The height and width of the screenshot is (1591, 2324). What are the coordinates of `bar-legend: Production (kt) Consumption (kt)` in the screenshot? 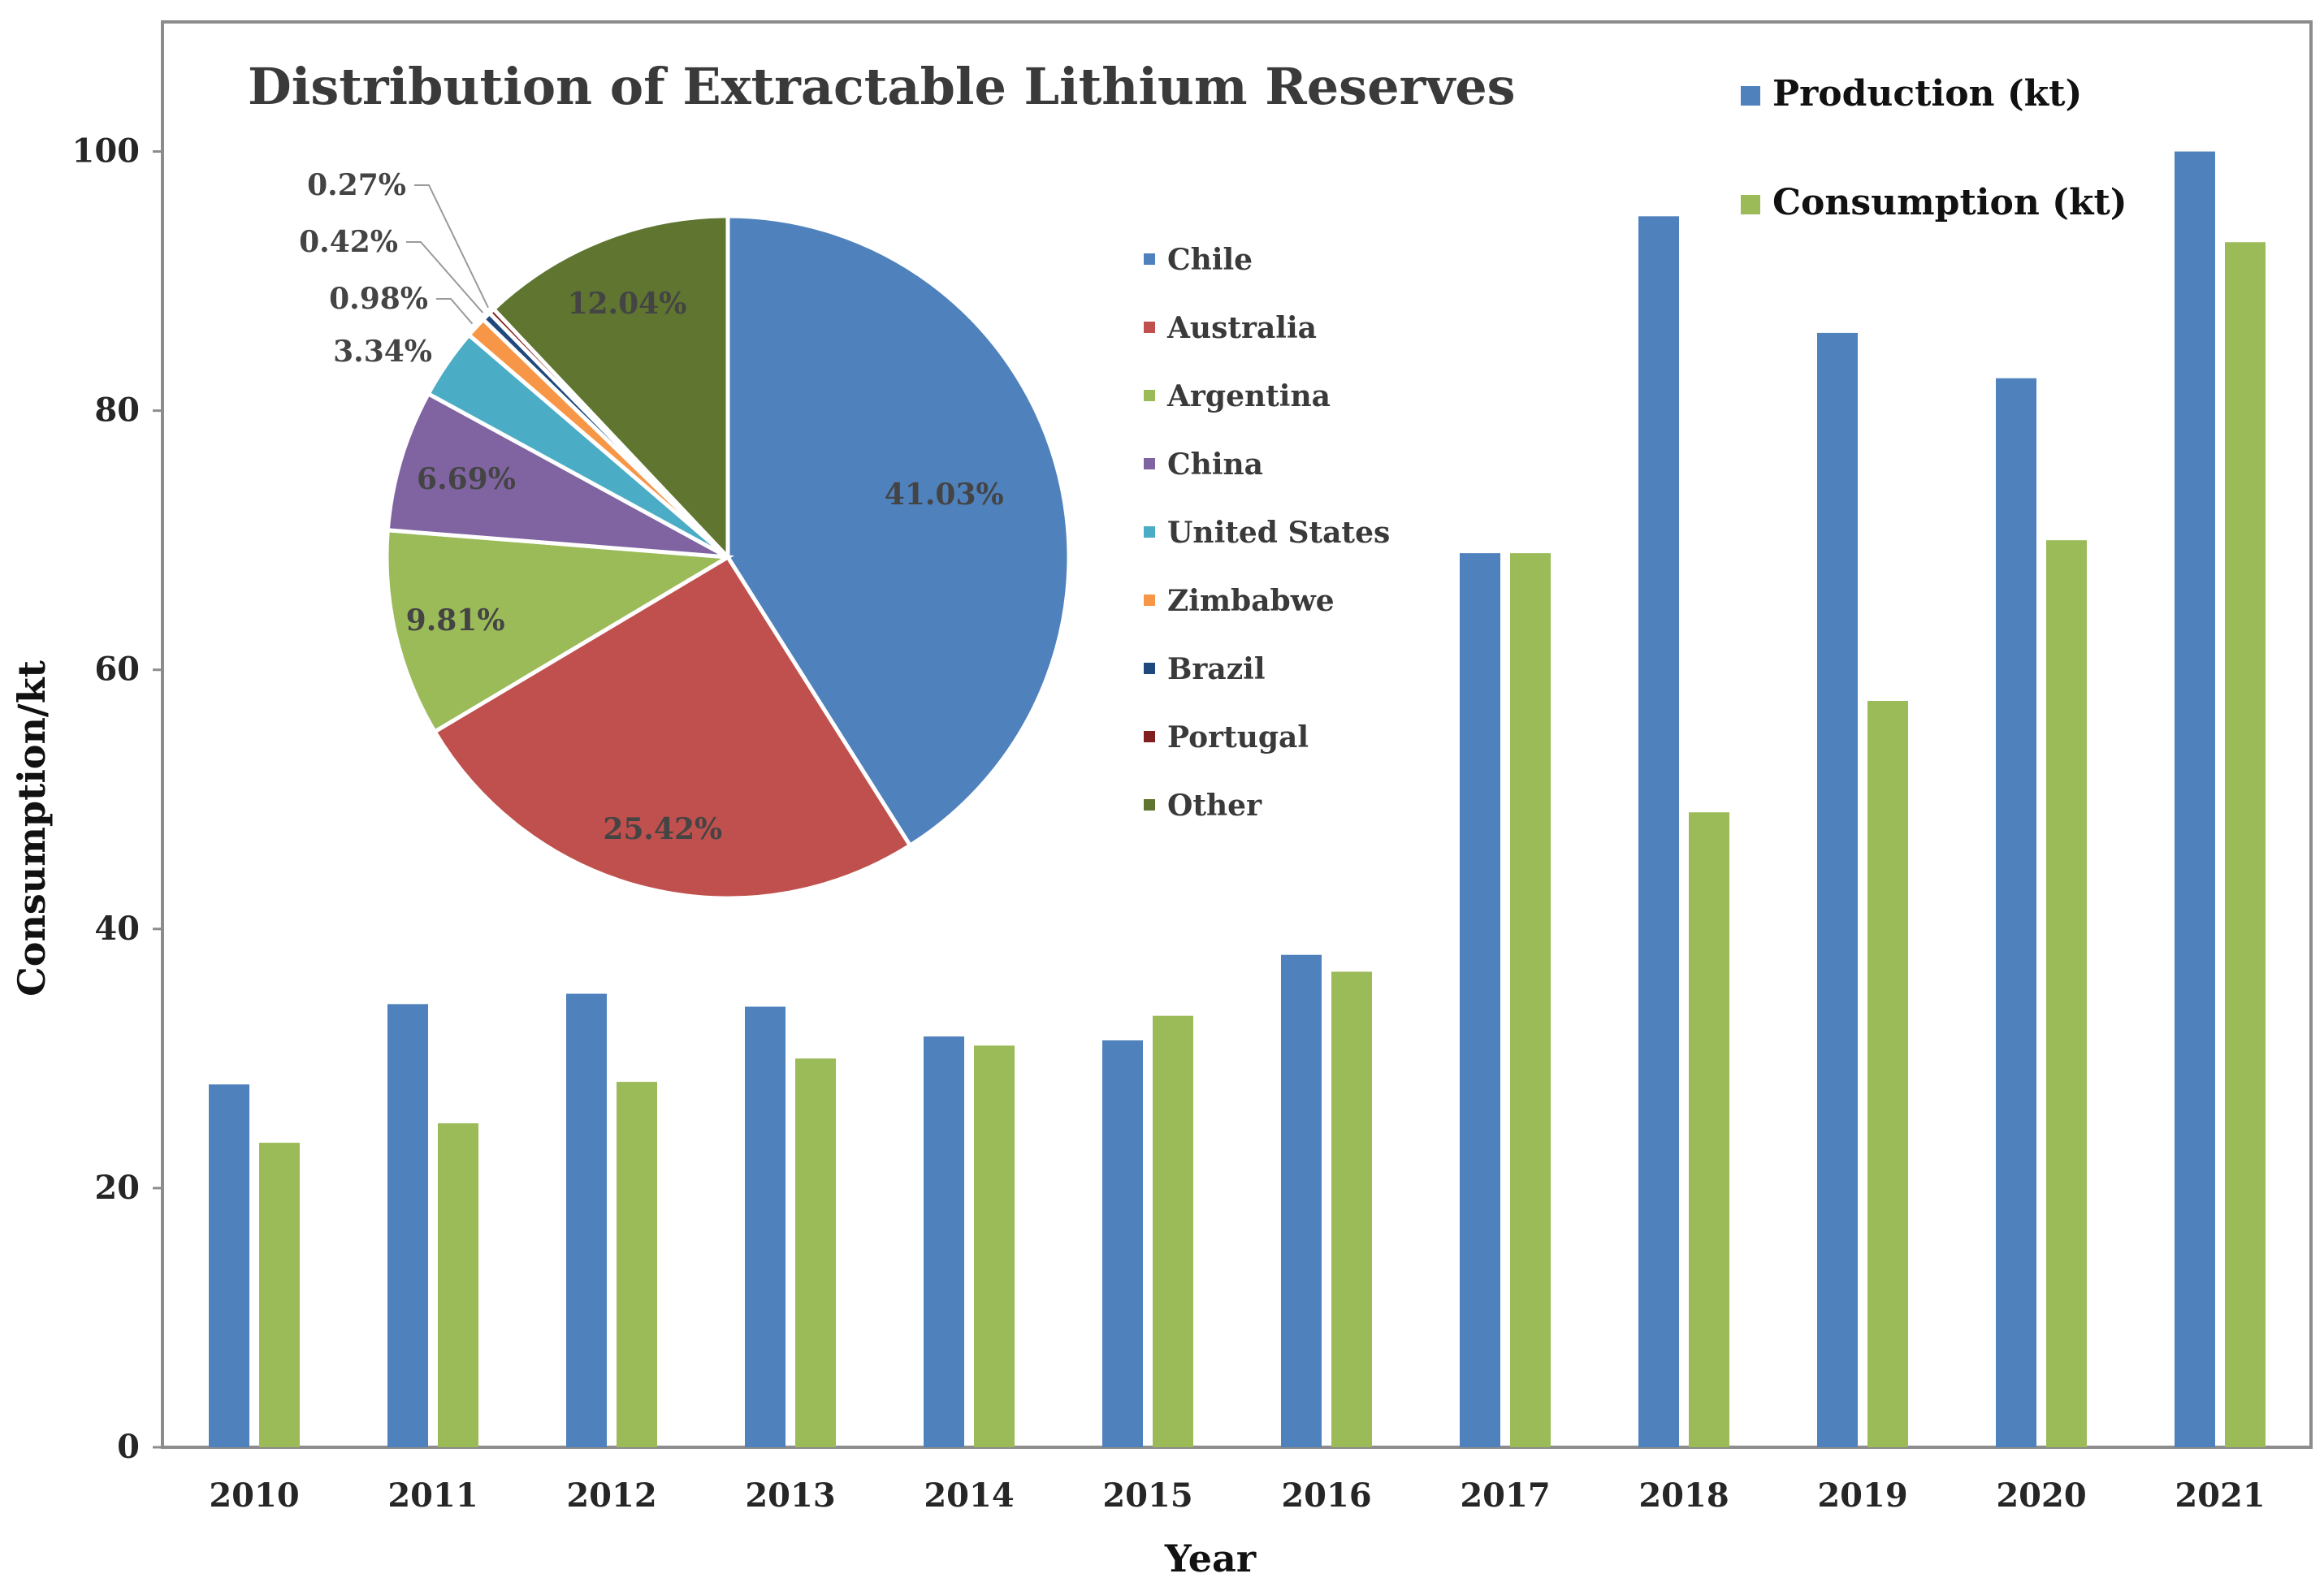 It's located at (1934, 148).